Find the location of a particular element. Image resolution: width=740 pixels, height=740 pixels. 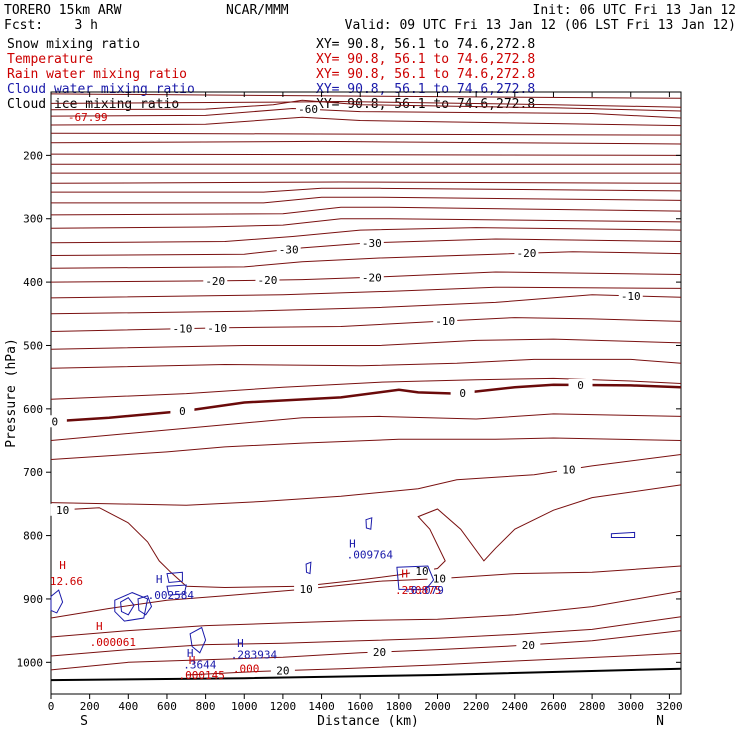

y-tick-label: 500 is located at coordinates (33, 345).